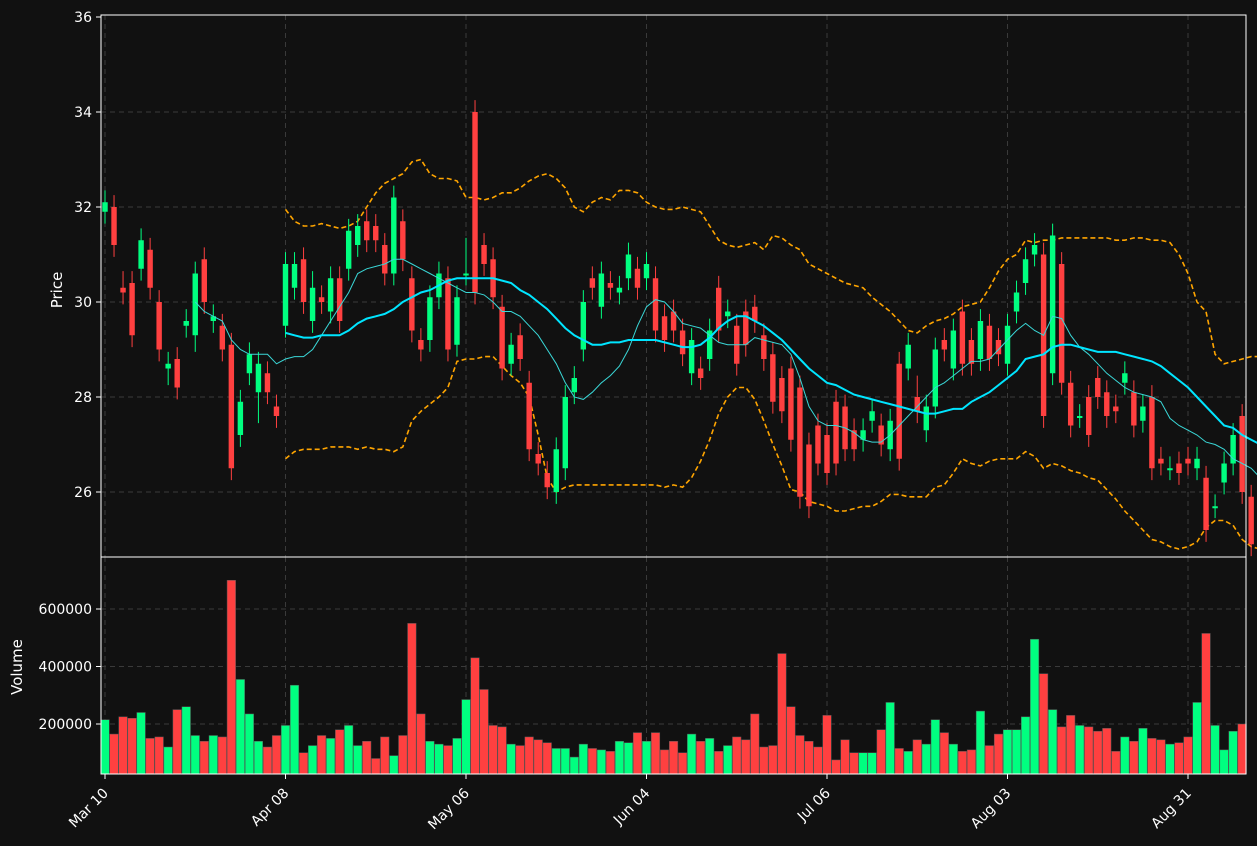 Image resolution: width=1257 pixels, height=846 pixels. I want to click on volume-tick-label: 600000, so click(65, 610).